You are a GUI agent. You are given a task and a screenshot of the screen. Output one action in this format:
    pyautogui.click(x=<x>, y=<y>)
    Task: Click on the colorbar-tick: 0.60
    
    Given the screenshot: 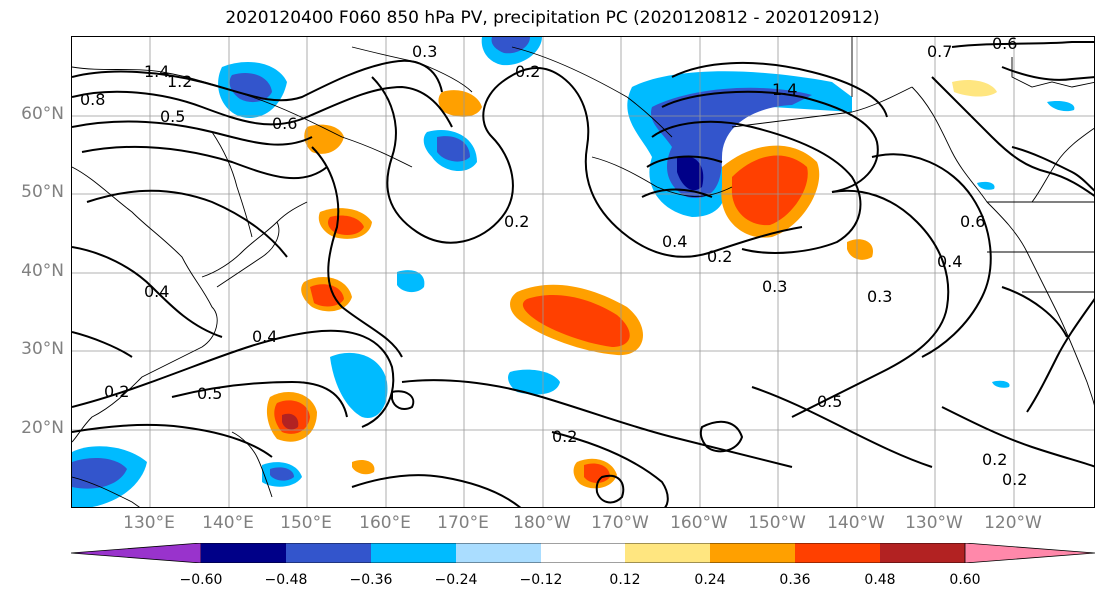 What is the action you would take?
    pyautogui.click(x=965, y=580)
    